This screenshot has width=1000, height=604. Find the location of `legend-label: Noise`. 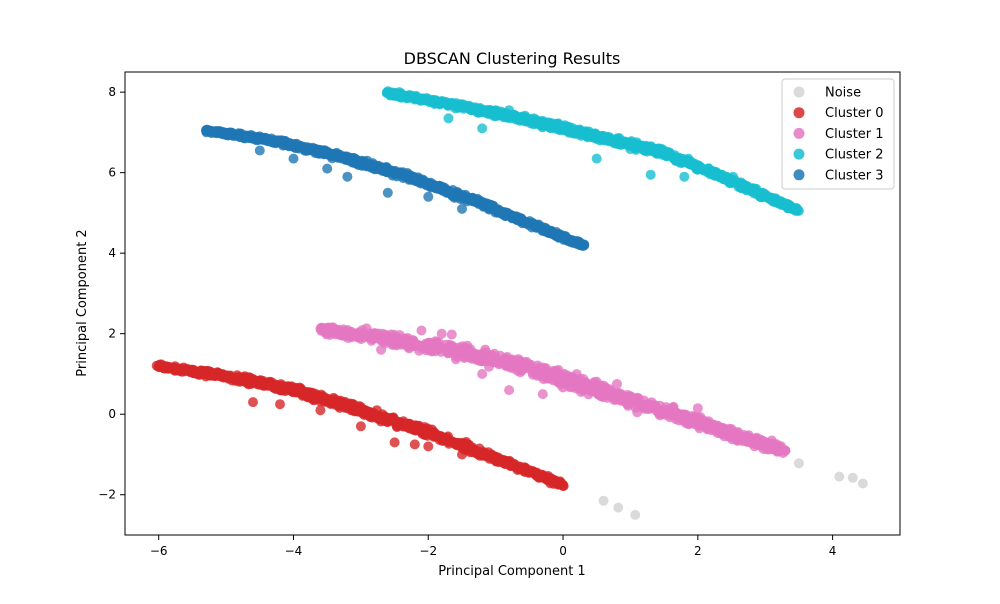

legend-label: Noise is located at coordinates (843, 93).